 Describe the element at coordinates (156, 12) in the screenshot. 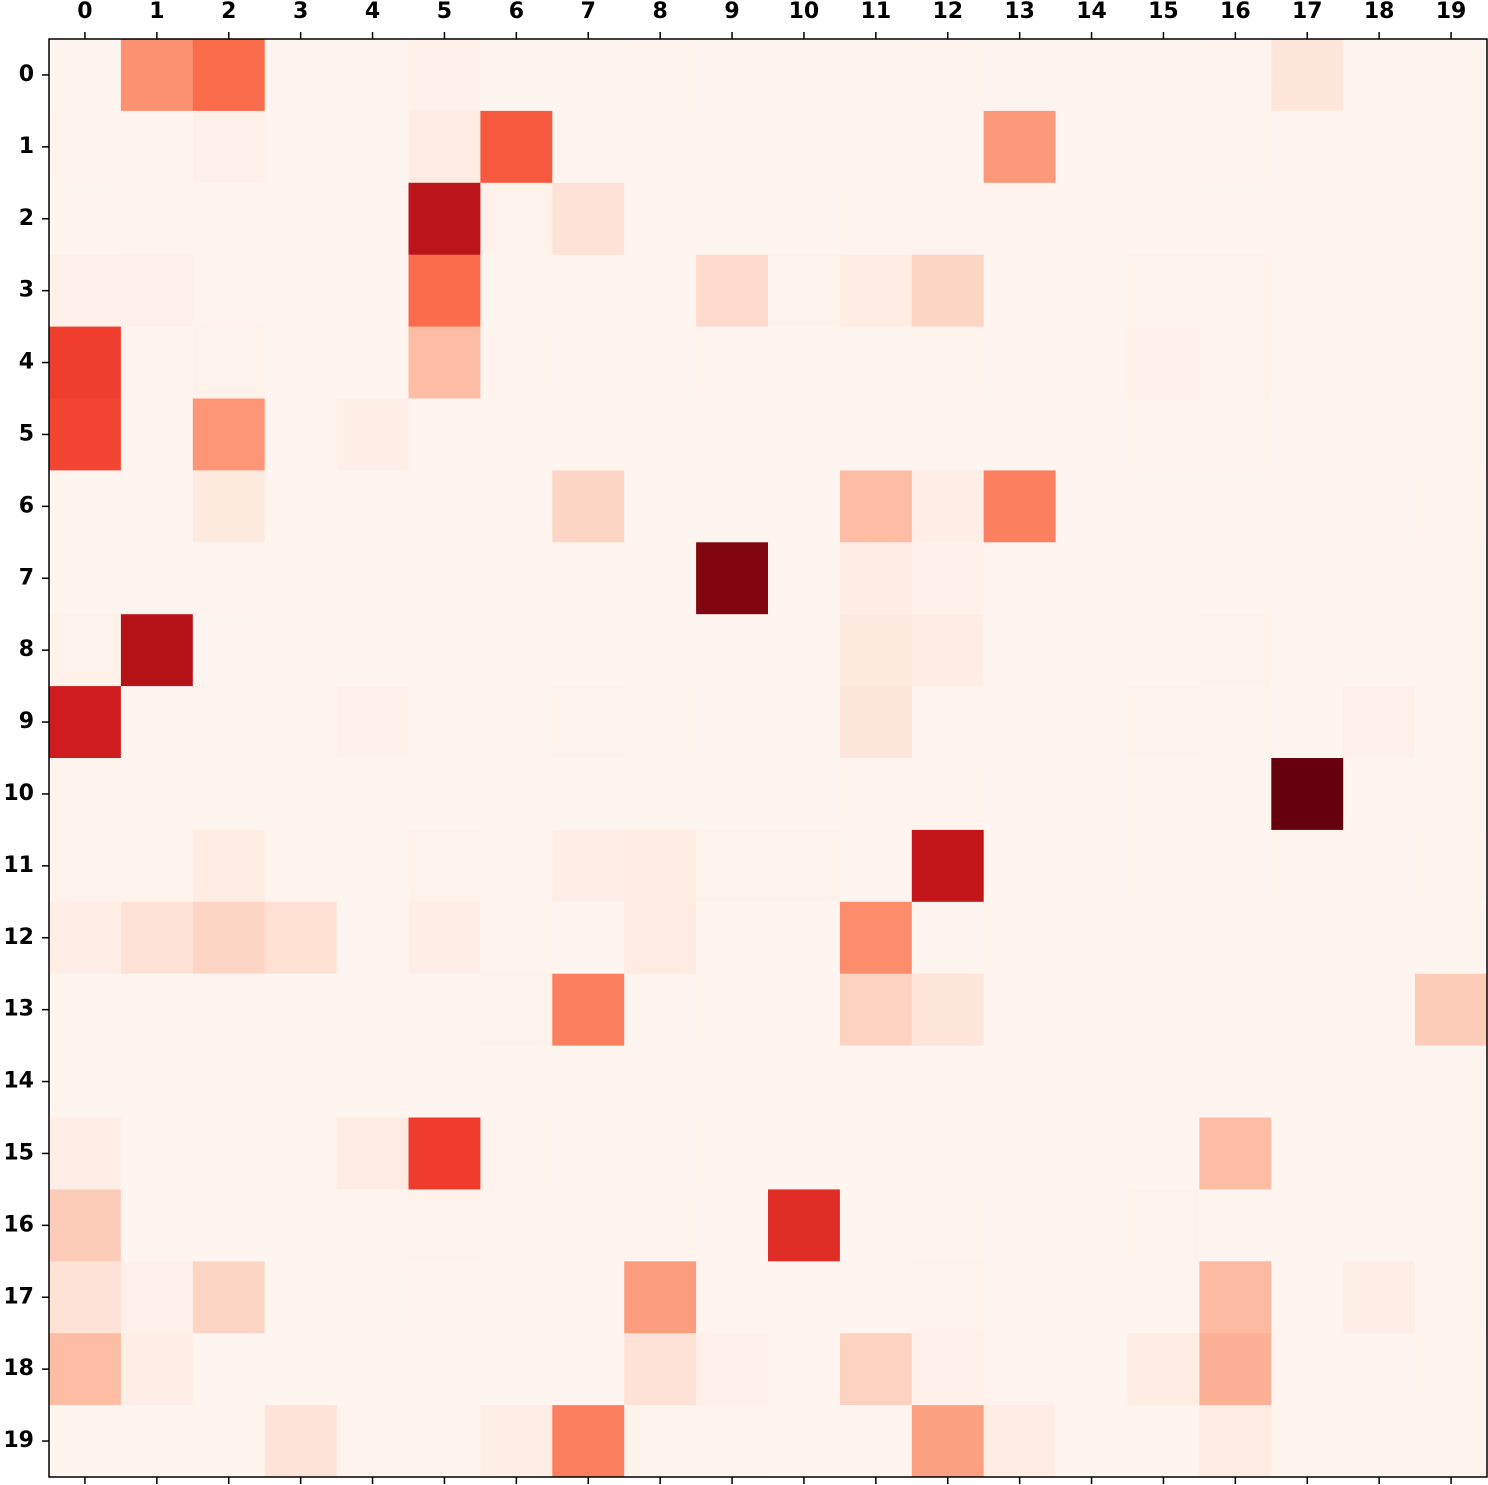

I see `x-tick-label: 1` at that location.